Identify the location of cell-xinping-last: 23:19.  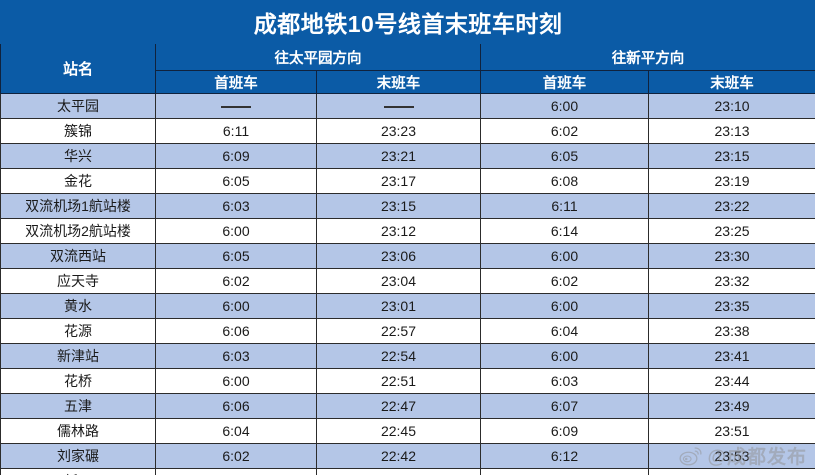
(731, 181).